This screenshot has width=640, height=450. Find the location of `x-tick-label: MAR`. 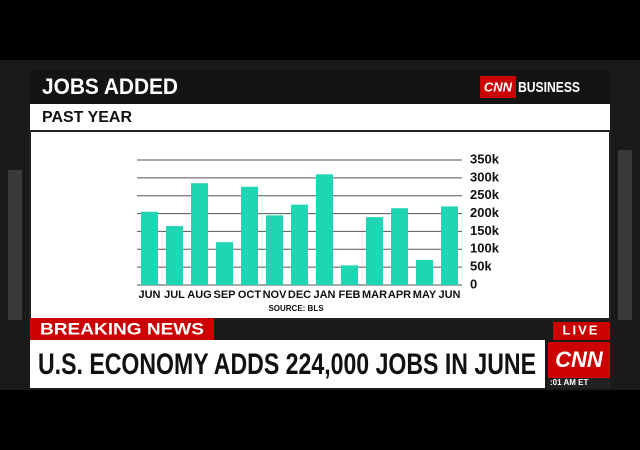

x-tick-label: MAR is located at coordinates (374, 295).